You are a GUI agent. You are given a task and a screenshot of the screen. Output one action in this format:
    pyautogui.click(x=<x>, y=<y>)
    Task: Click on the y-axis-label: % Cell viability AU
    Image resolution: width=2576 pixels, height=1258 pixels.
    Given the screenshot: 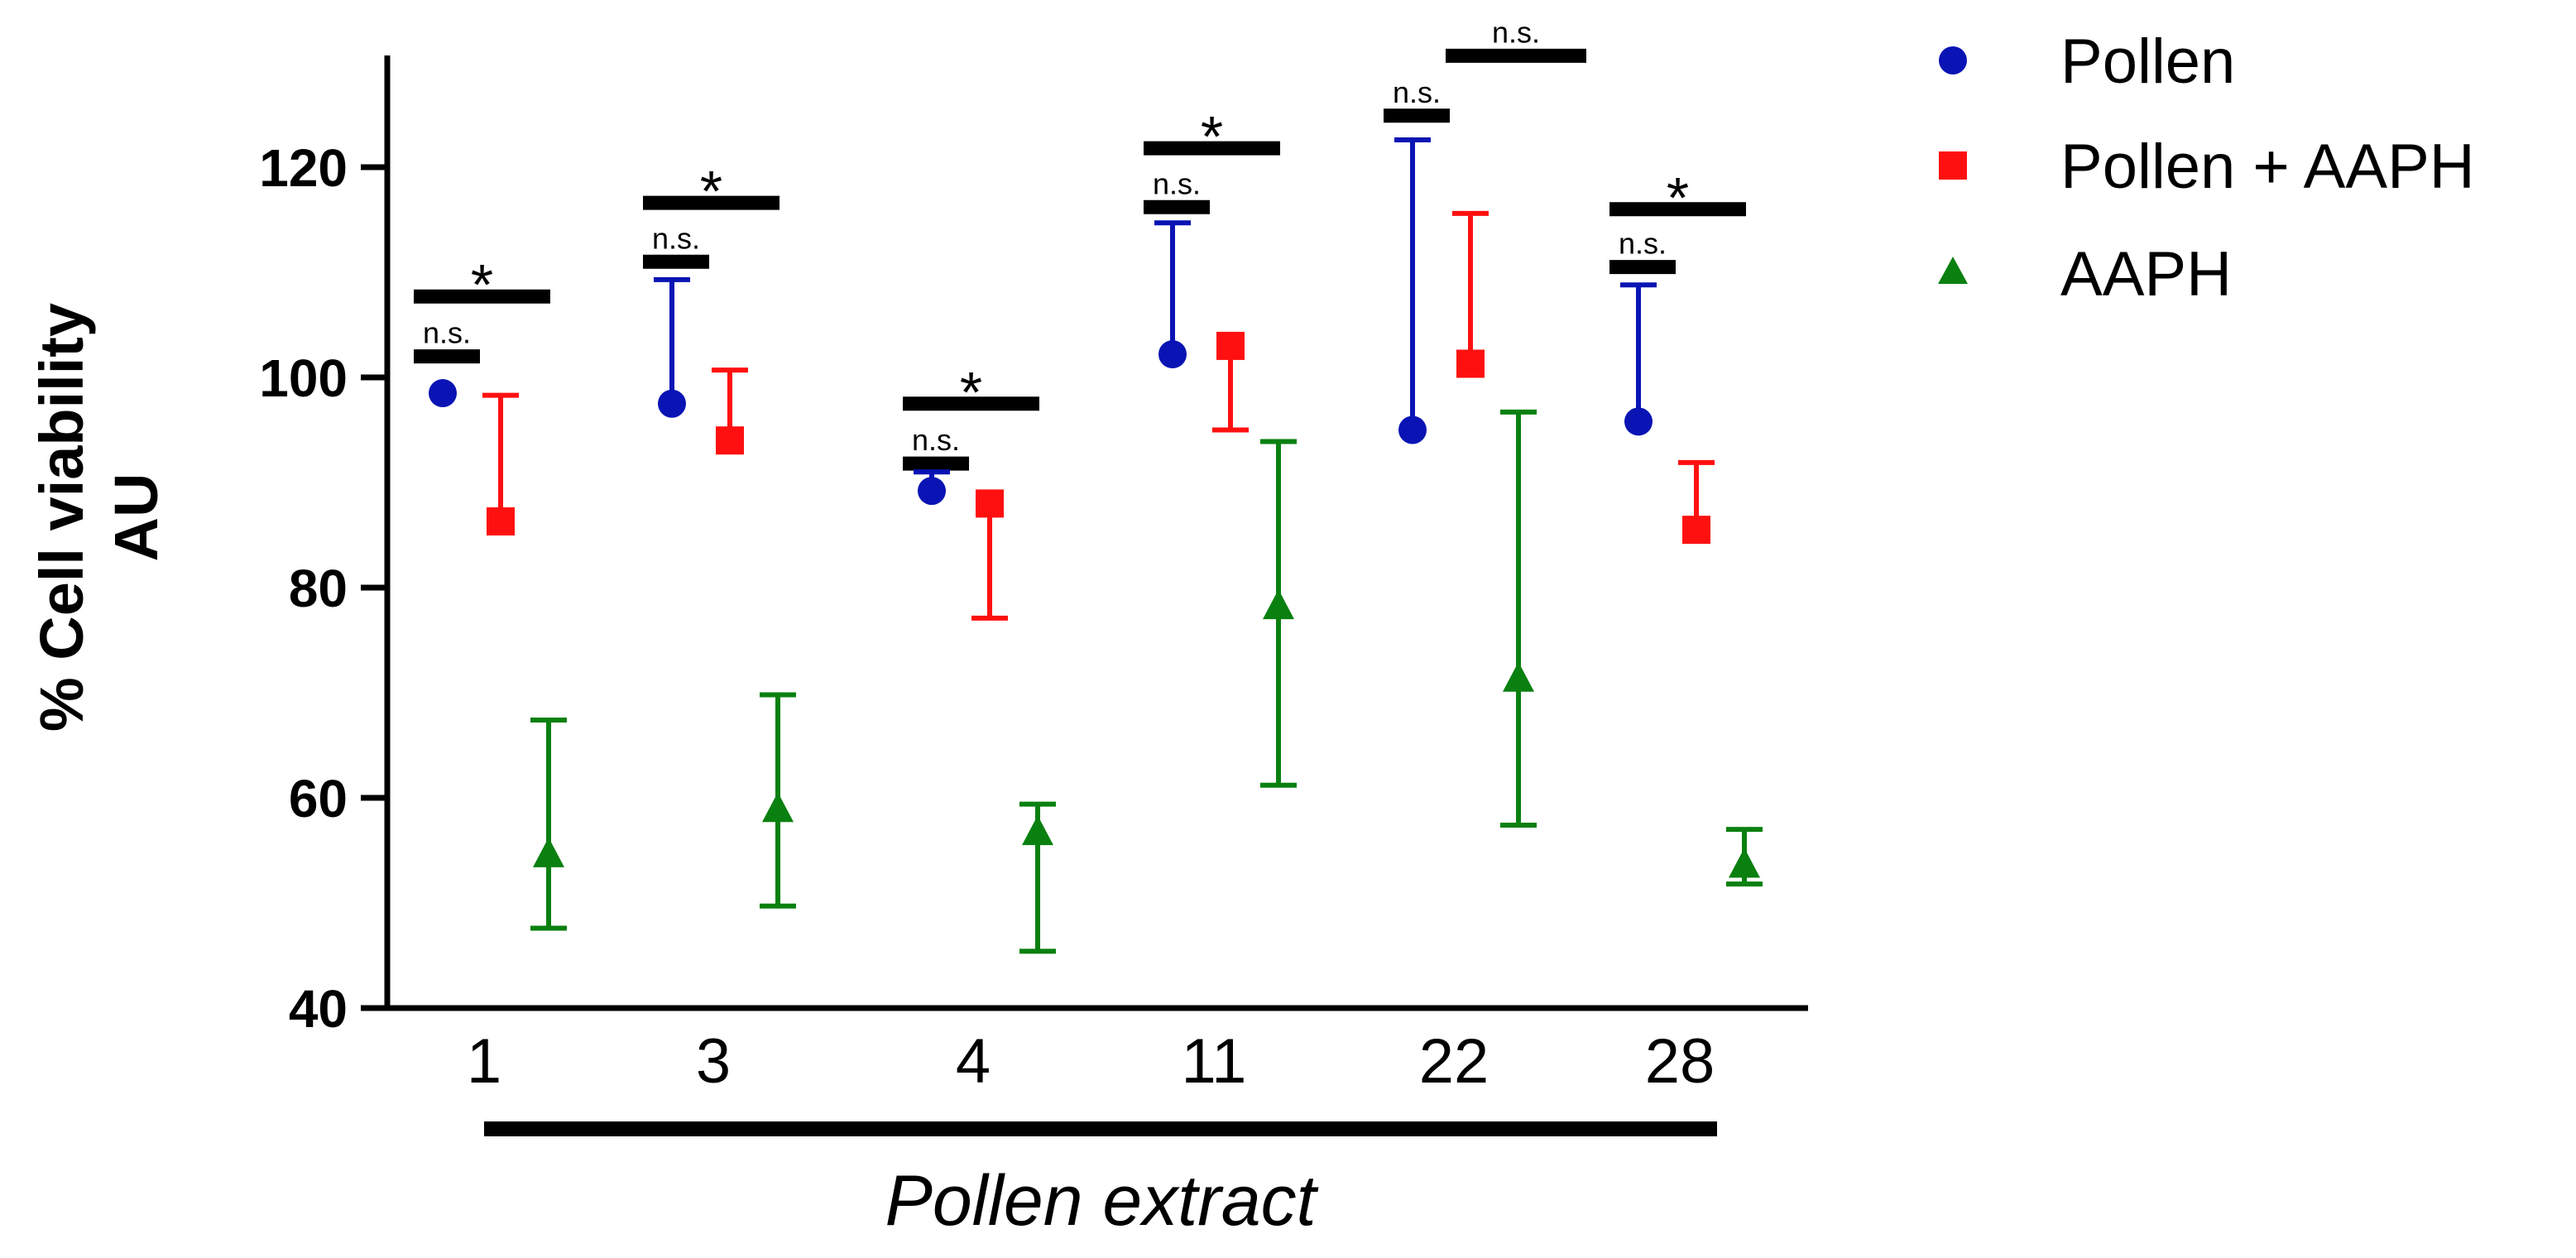 What is the action you would take?
    pyautogui.click(x=99, y=517)
    